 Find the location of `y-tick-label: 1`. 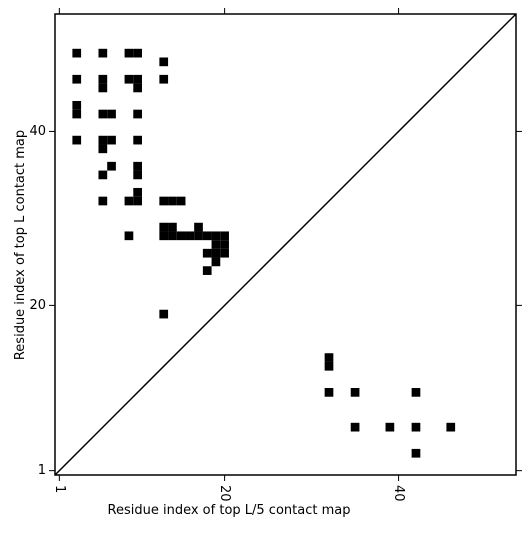

y-tick-label: 1 is located at coordinates (42, 470).